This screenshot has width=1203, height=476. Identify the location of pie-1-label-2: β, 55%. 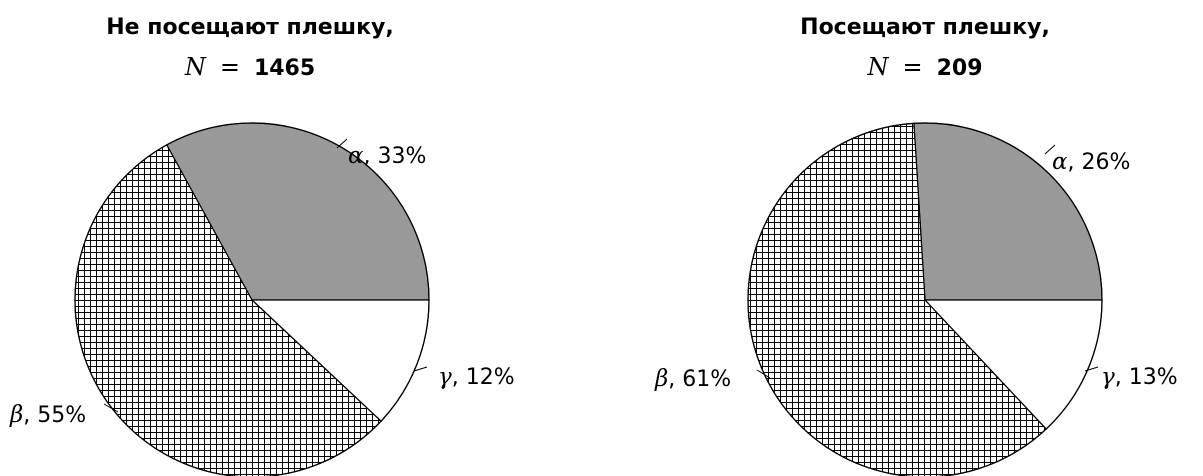
(47, 415).